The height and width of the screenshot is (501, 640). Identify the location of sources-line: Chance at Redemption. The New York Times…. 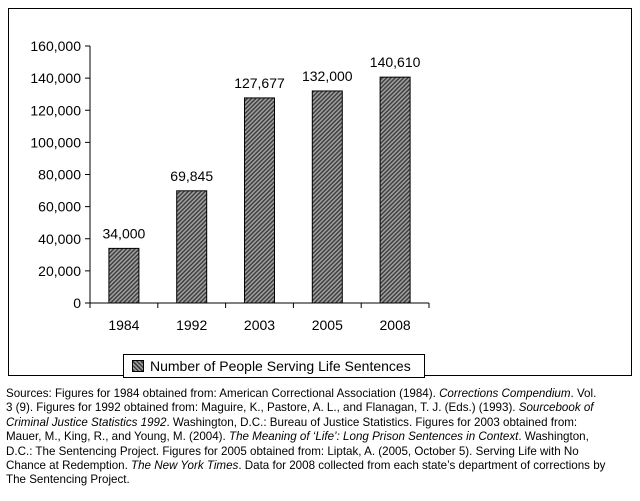
(306, 466).